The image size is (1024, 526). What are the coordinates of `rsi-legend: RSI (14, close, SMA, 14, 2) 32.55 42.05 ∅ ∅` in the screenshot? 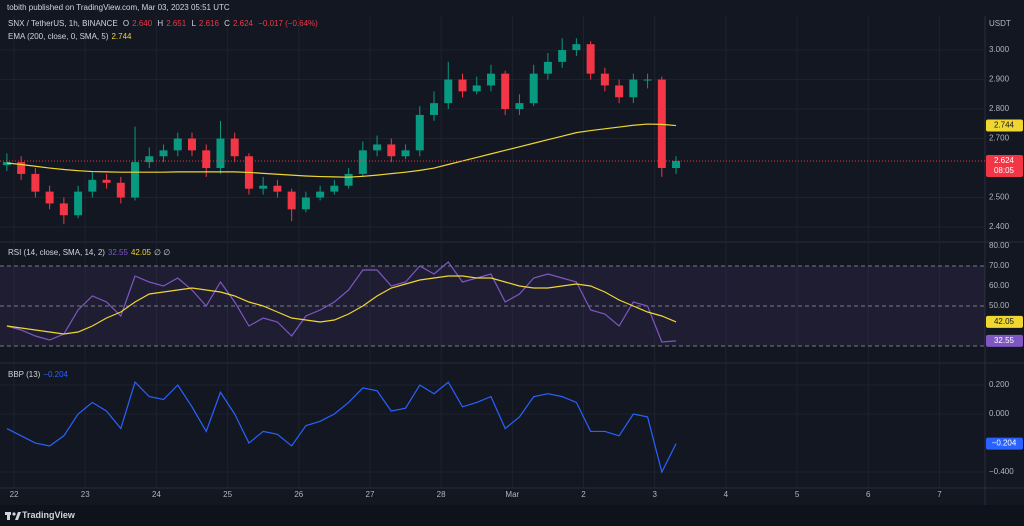 It's located at (90, 252).